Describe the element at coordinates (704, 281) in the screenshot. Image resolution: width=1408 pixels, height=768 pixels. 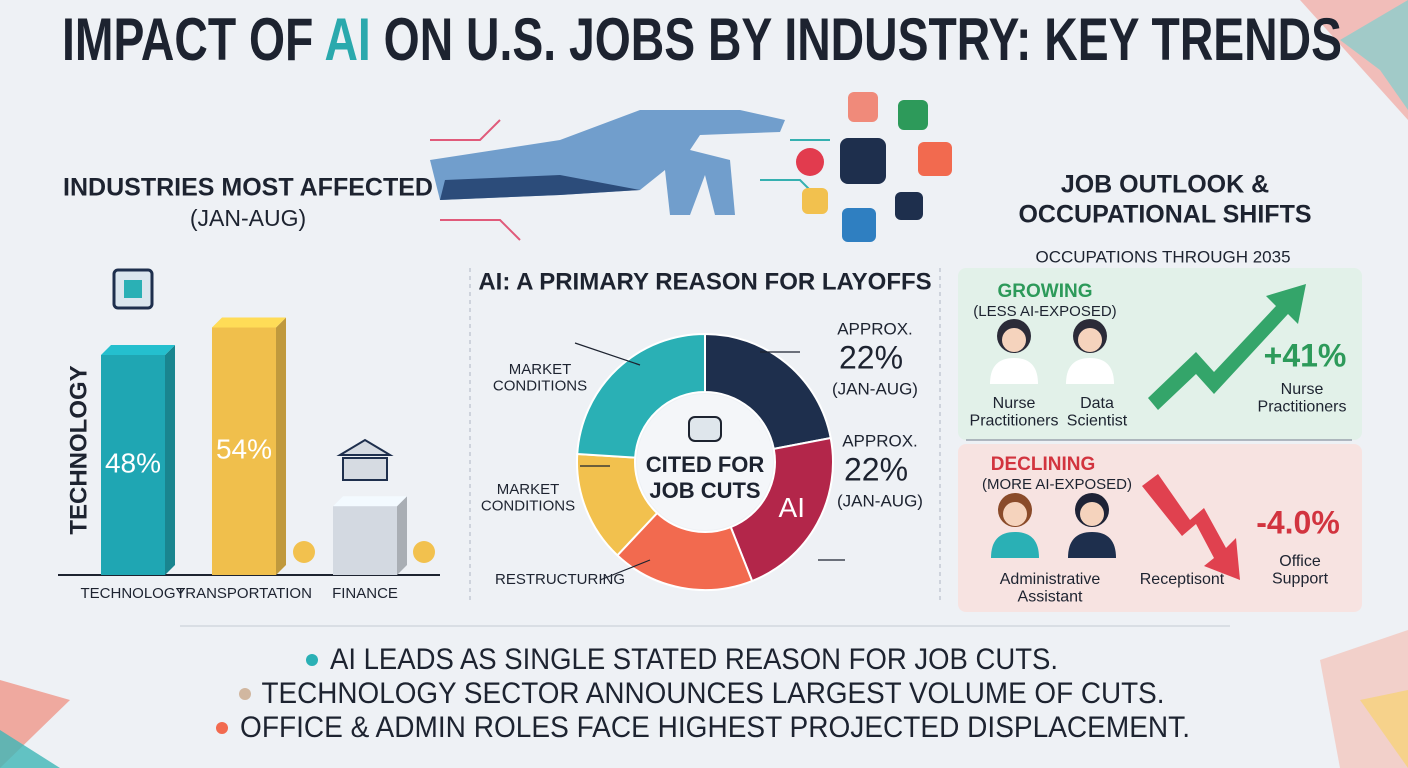
I see `panel-title: AI: A PRIMARY REASON FOR LAYOFFS` at that location.